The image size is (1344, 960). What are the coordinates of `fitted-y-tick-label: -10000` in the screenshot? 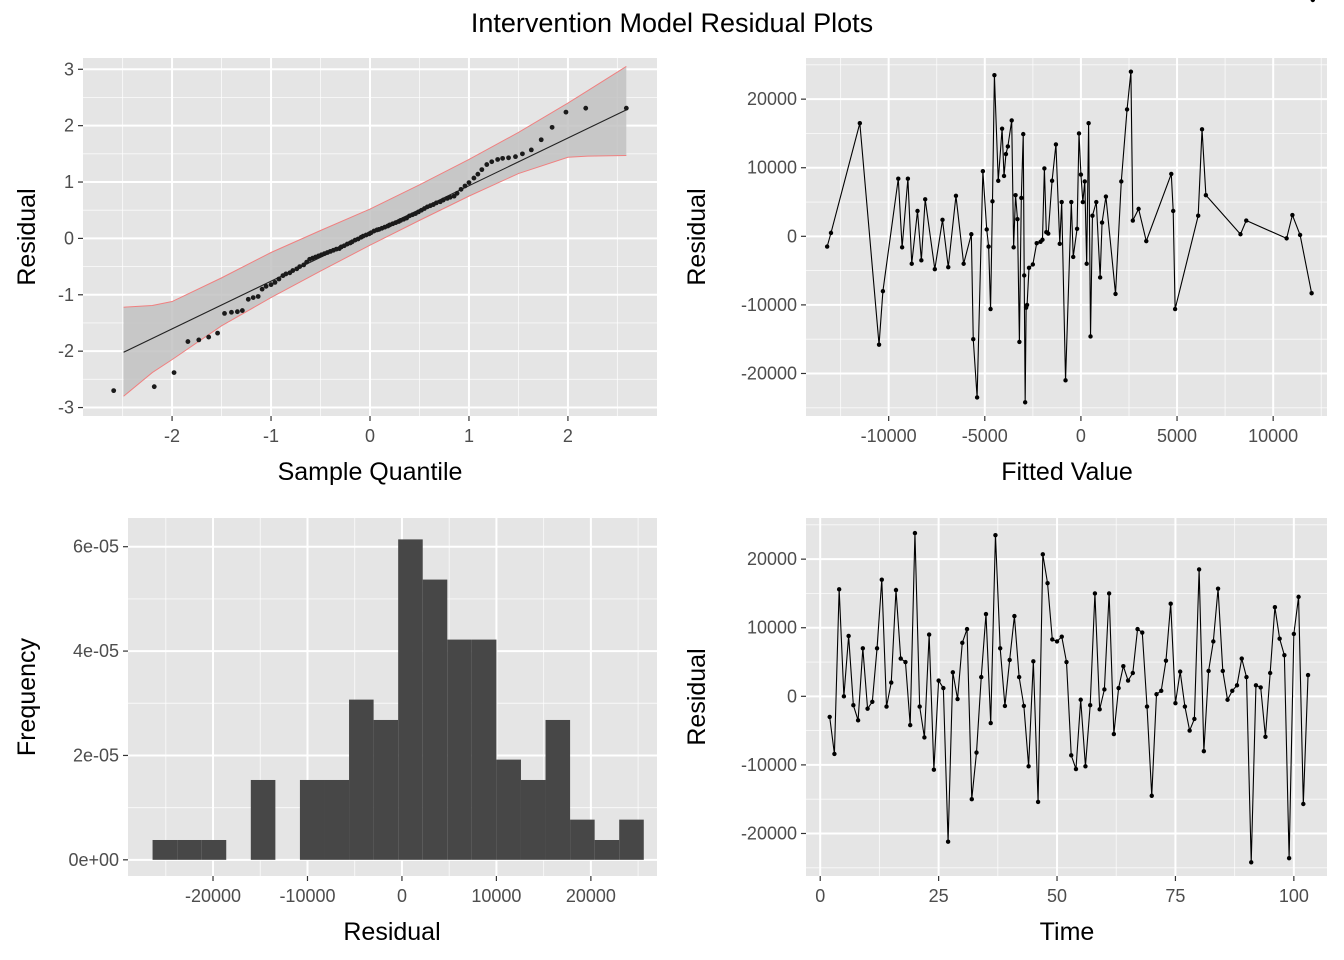 It's located at (769, 305).